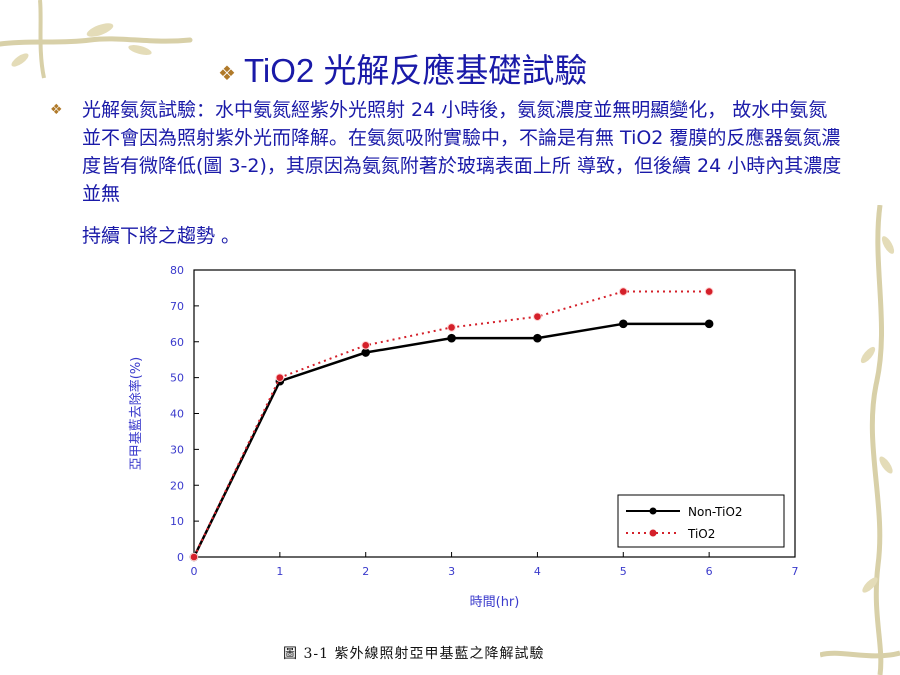 The image size is (900, 675). What do you see at coordinates (279, 571) in the screenshot?
I see `x-tick-label: 1` at bounding box center [279, 571].